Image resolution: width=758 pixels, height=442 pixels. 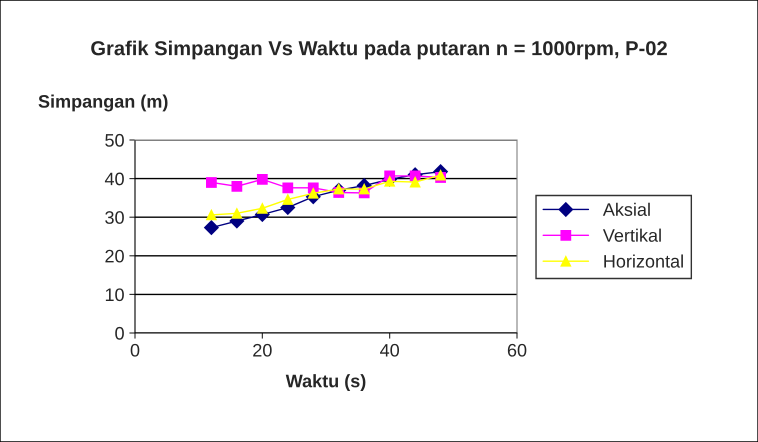 What do you see at coordinates (631, 235) in the screenshot?
I see `legend-label: Vertikal` at bounding box center [631, 235].